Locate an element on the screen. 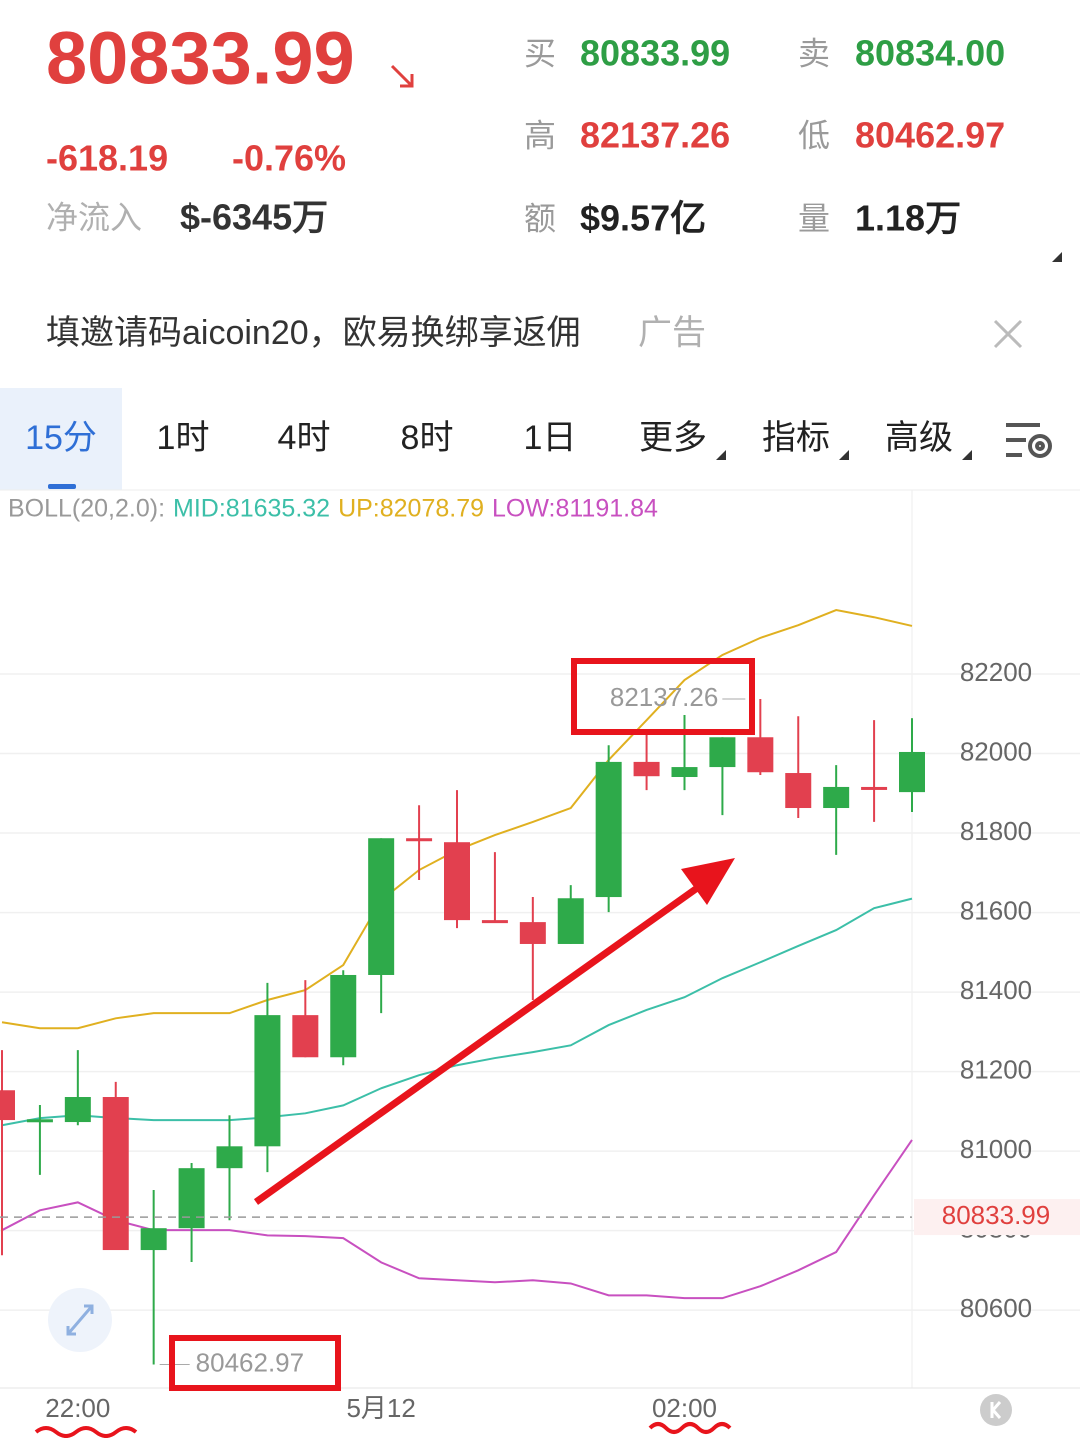 Image resolution: width=1080 pixels, height=1438 pixels. y-tick-label: 82000 is located at coordinates (996, 751).